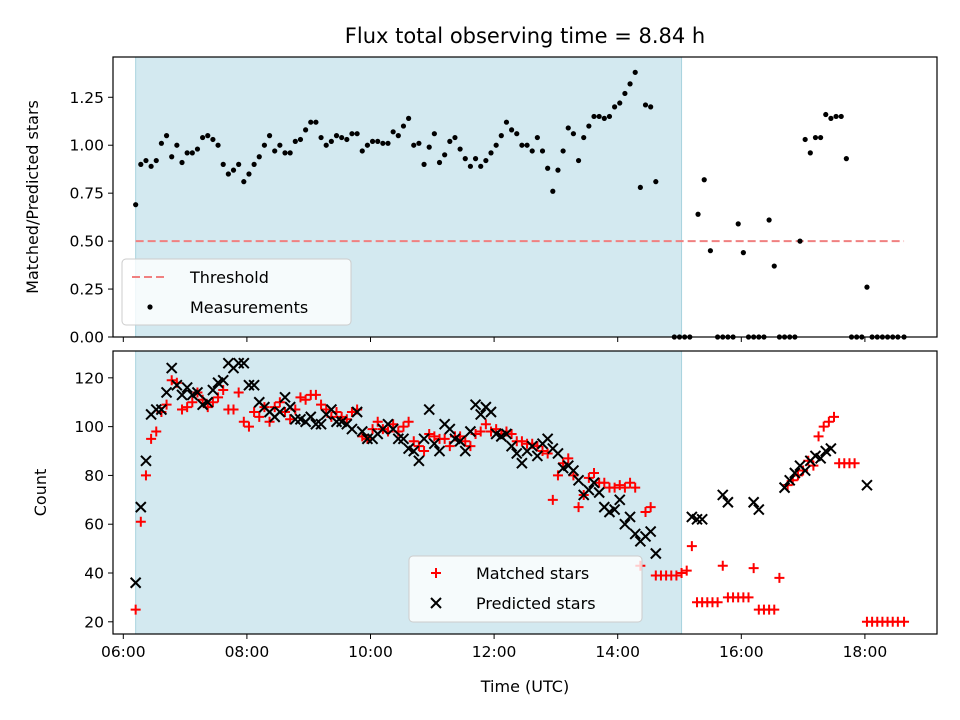 The height and width of the screenshot is (720, 960). What do you see at coordinates (436, 603) in the screenshot?
I see `legend-predicted-swatch` at bounding box center [436, 603].